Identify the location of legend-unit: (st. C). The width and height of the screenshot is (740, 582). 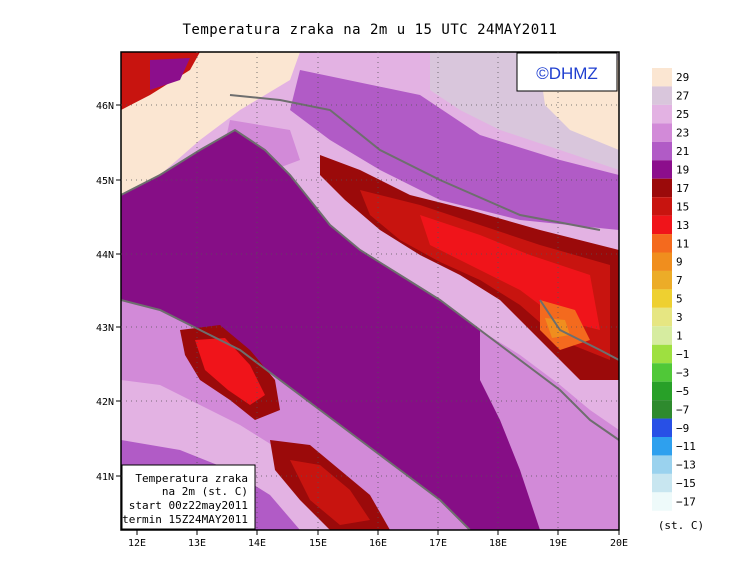
(681, 525).